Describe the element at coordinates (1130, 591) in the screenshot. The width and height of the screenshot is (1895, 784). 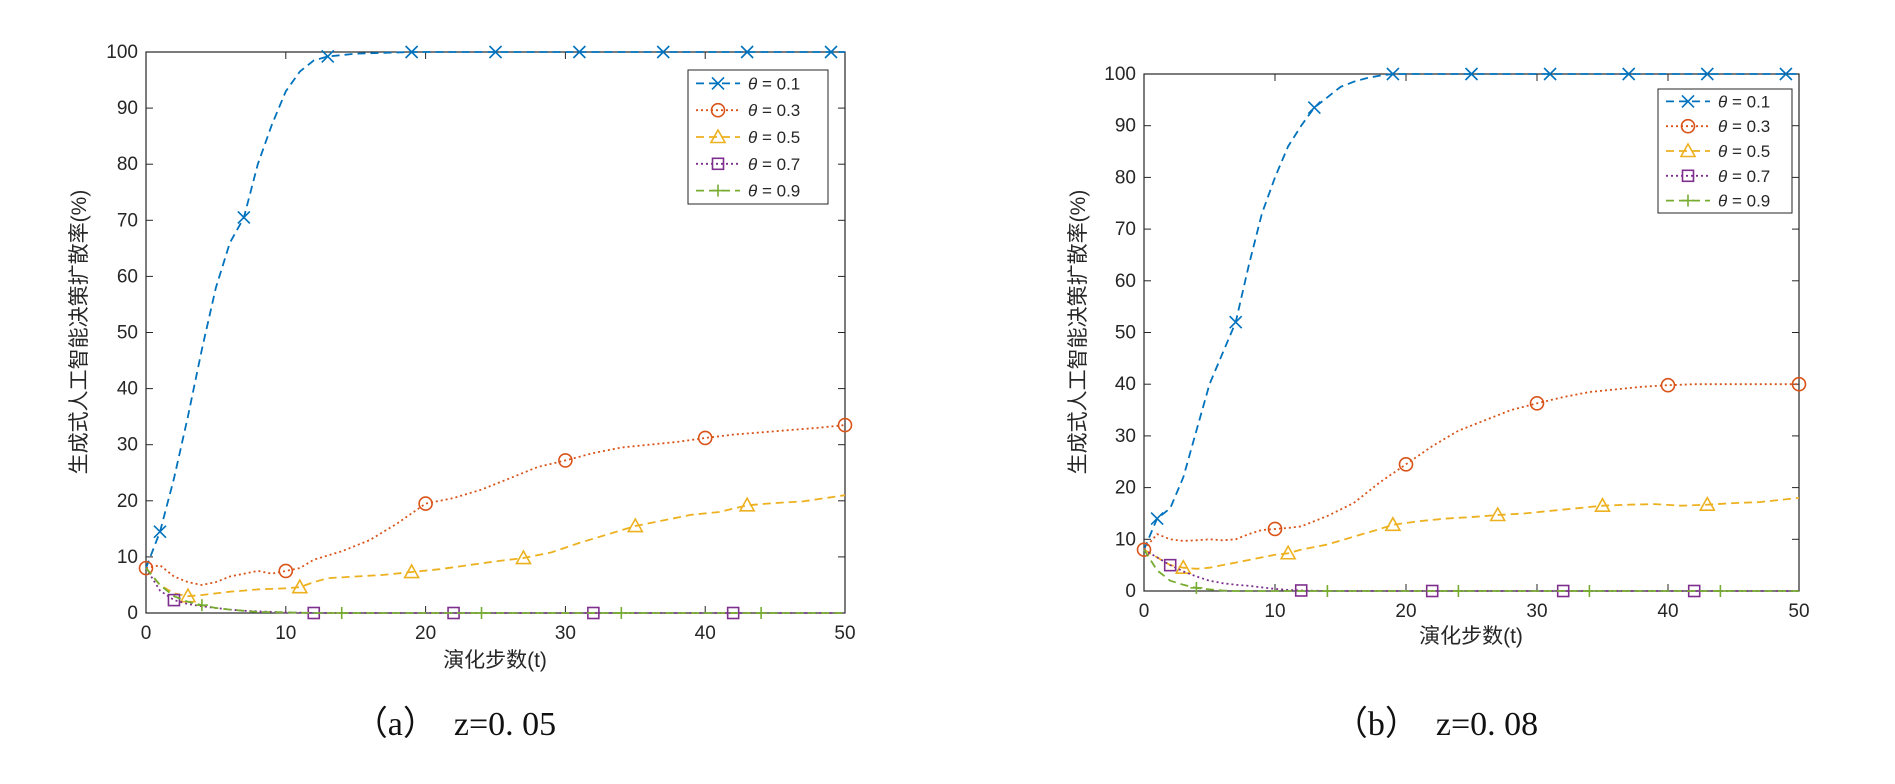
I see `y-tick-label: 0` at that location.